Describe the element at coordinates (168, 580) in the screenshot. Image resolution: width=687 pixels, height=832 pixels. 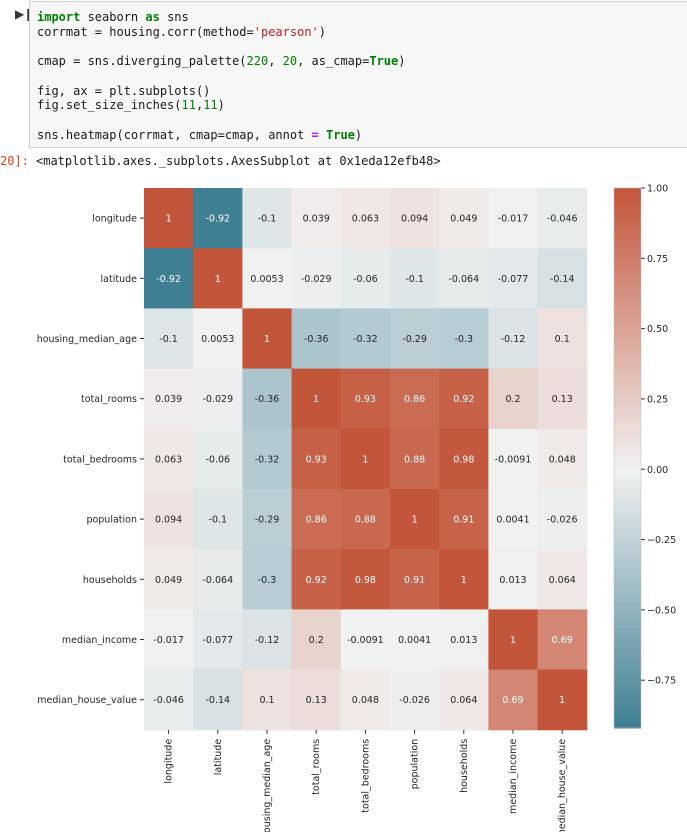
I see `cell-annotation: 0.049` at that location.